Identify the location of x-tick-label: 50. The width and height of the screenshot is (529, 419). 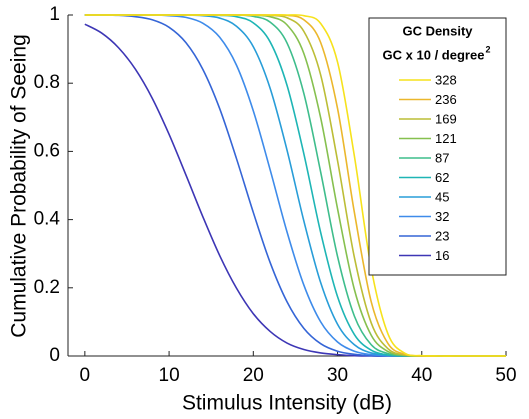
(505, 375).